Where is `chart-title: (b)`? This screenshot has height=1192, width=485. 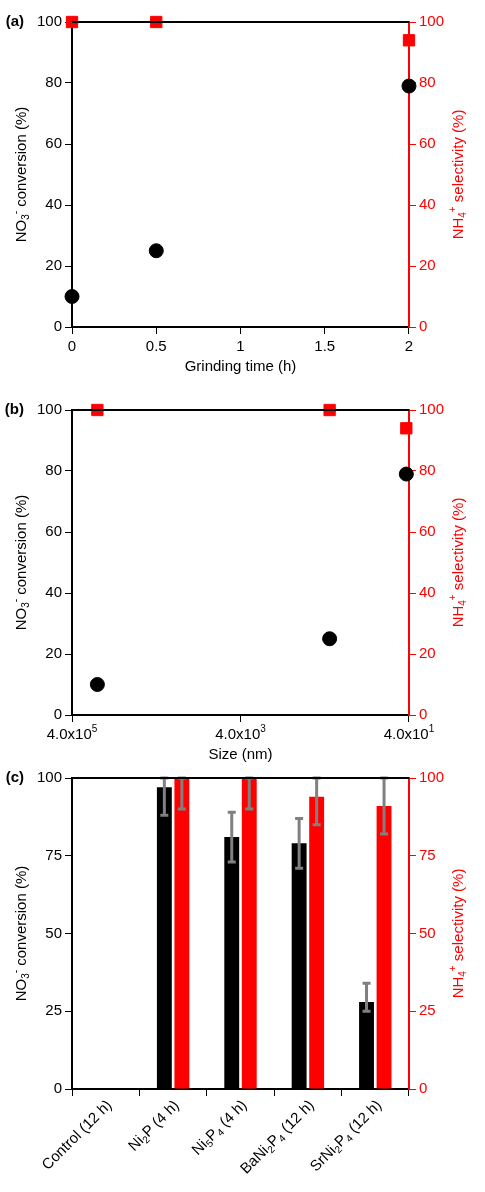
chart-title: (b) is located at coordinates (14, 409).